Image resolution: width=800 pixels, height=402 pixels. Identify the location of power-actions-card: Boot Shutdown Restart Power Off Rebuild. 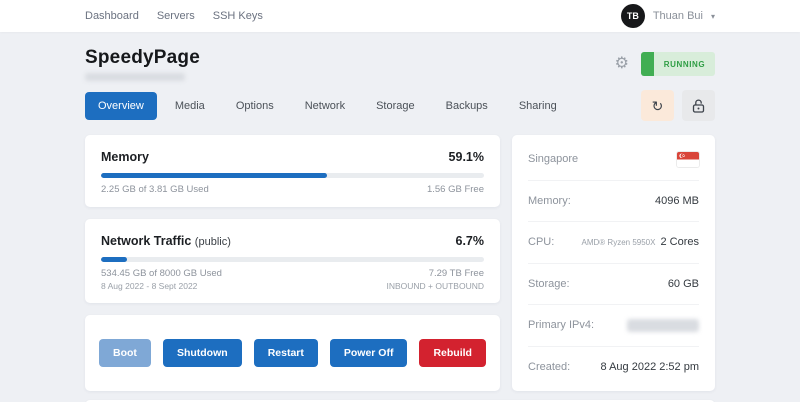
(292, 353).